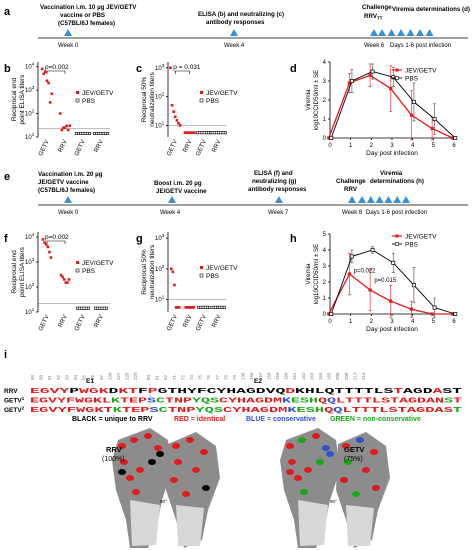 The height and width of the screenshot is (550, 476). Describe the element at coordinates (135, 376) in the screenshot. I see `position-number: 229` at that location.